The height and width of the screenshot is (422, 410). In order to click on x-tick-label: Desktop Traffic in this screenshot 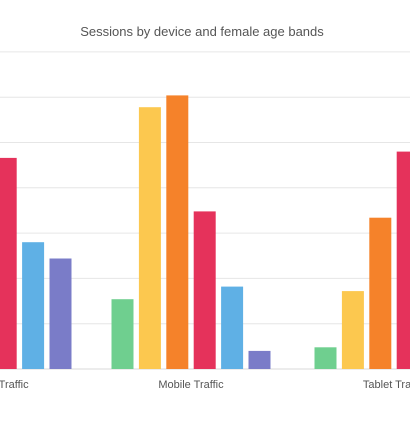, I will do `click(14, 385)`.